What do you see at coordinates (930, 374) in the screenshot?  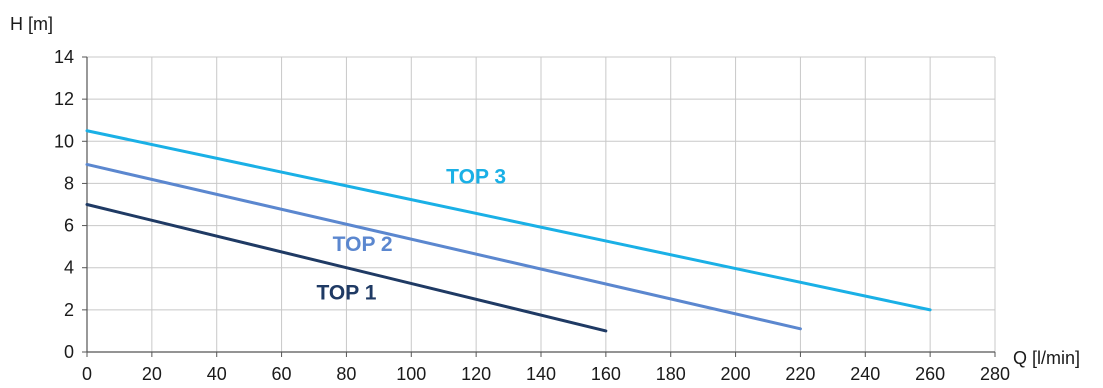 I see `x-tick-label: 260` at bounding box center [930, 374].